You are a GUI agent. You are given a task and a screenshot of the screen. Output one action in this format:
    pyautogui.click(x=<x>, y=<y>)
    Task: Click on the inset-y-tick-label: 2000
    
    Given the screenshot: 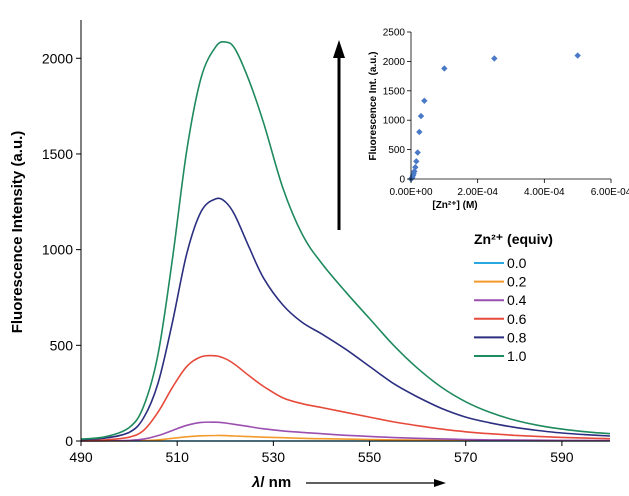 What is the action you would take?
    pyautogui.click(x=394, y=62)
    